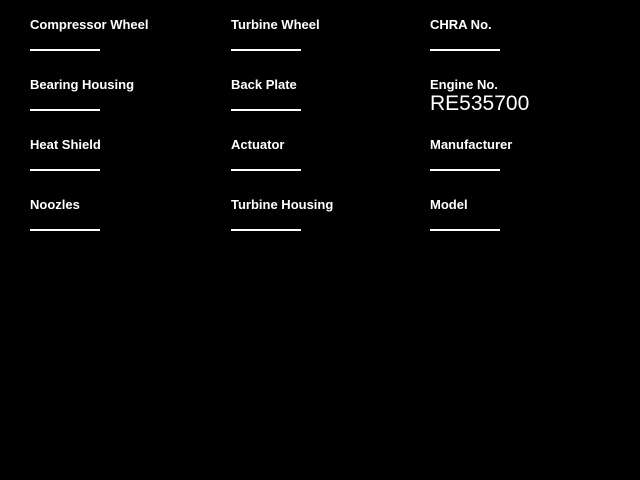 This screenshot has height=480, width=640. What do you see at coordinates (326, 40) in the screenshot?
I see `turbine-wheel-field: Turbine Wheel` at bounding box center [326, 40].